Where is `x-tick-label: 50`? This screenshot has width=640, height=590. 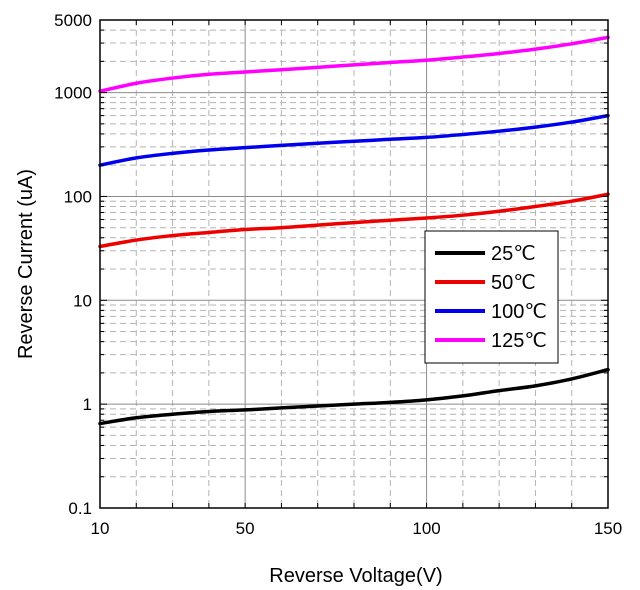 x-tick-label: 50 is located at coordinates (245, 528).